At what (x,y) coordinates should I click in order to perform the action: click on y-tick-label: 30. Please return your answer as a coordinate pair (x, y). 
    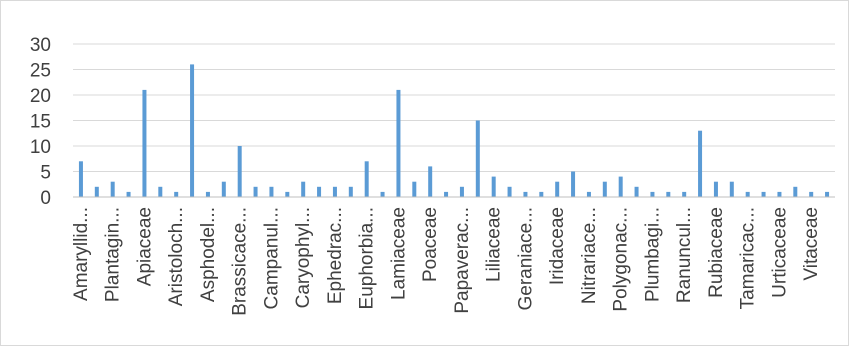
    Looking at the image, I should click on (40, 45).